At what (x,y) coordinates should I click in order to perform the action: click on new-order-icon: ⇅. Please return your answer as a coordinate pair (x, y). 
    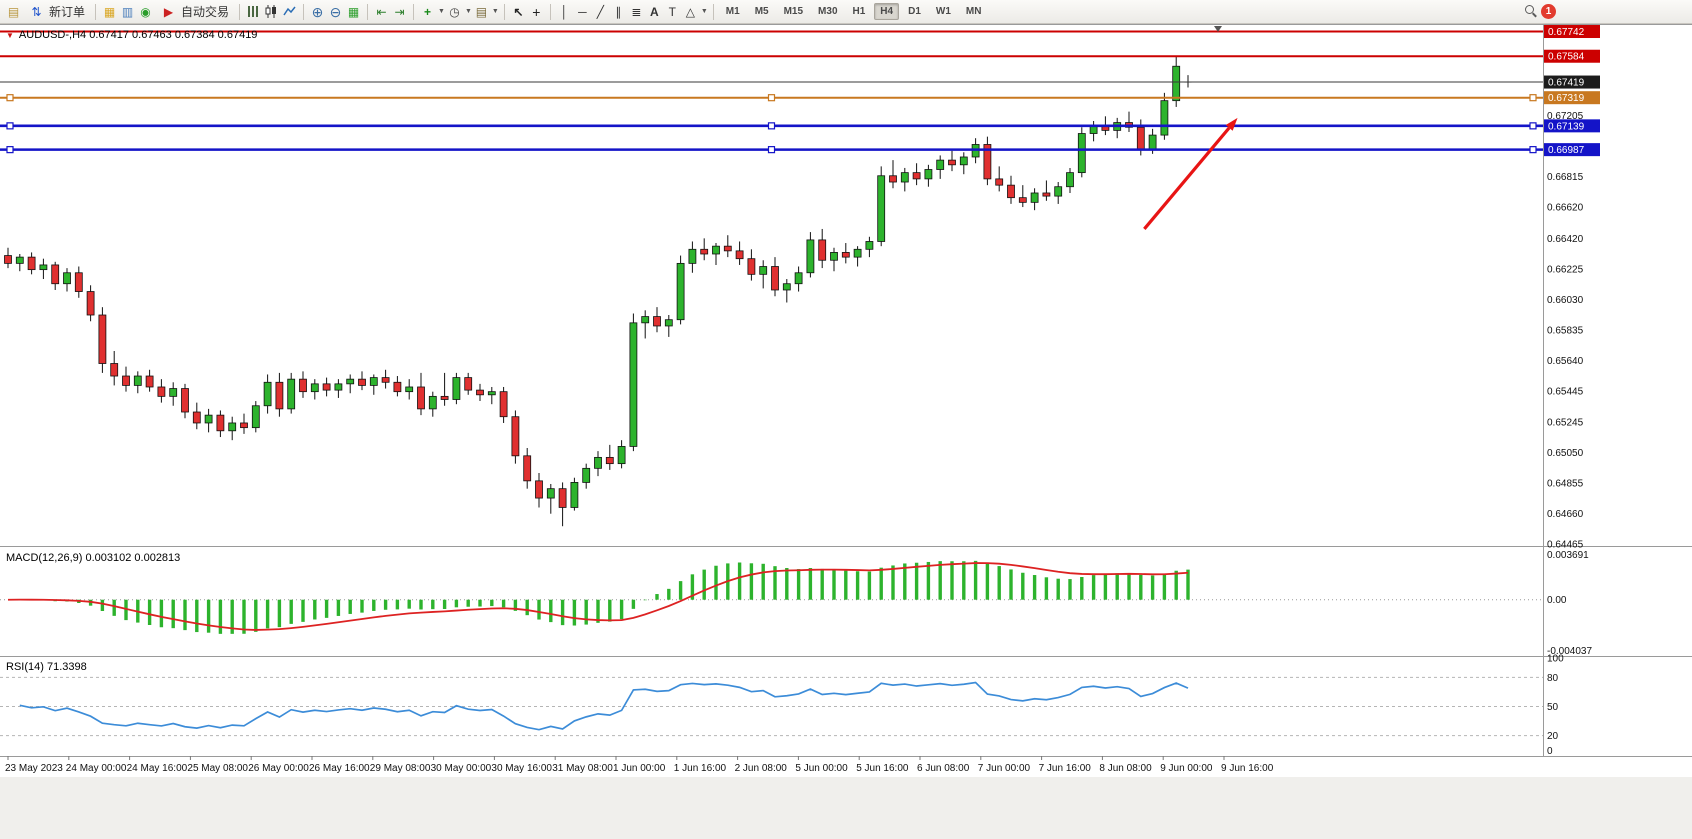
    Looking at the image, I should click on (36, 11).